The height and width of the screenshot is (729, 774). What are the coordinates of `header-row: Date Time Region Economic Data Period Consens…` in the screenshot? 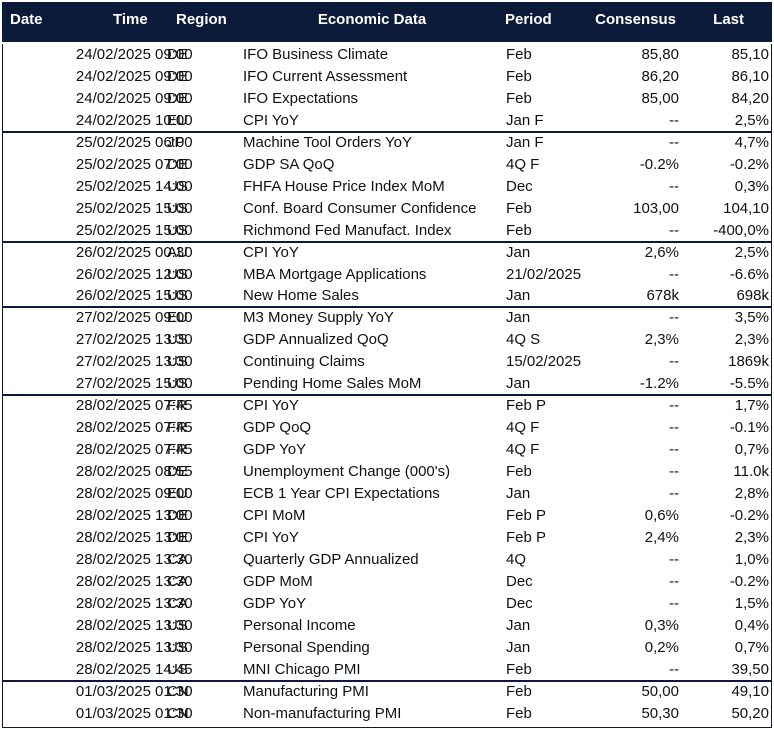 It's located at (387, 22).